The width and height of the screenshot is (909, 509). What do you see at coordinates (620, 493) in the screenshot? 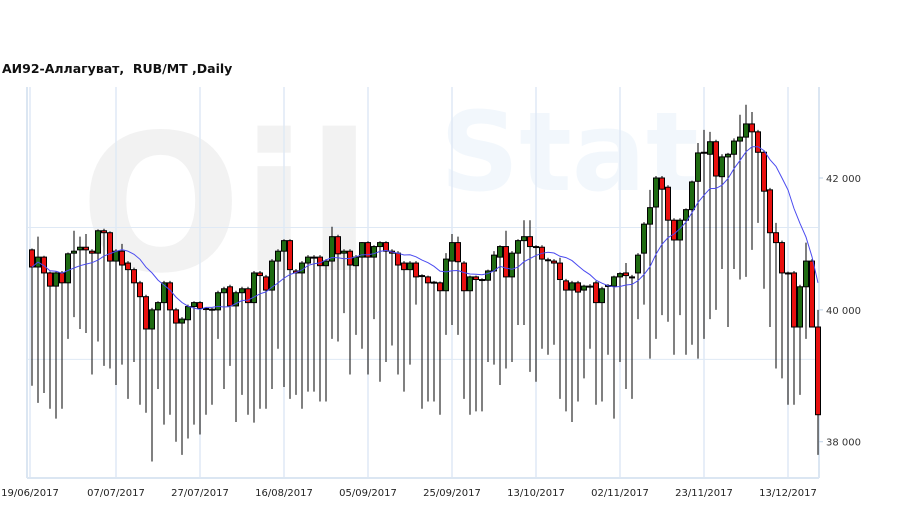
I see `x-tick-label: 02/11/2017` at bounding box center [620, 493].